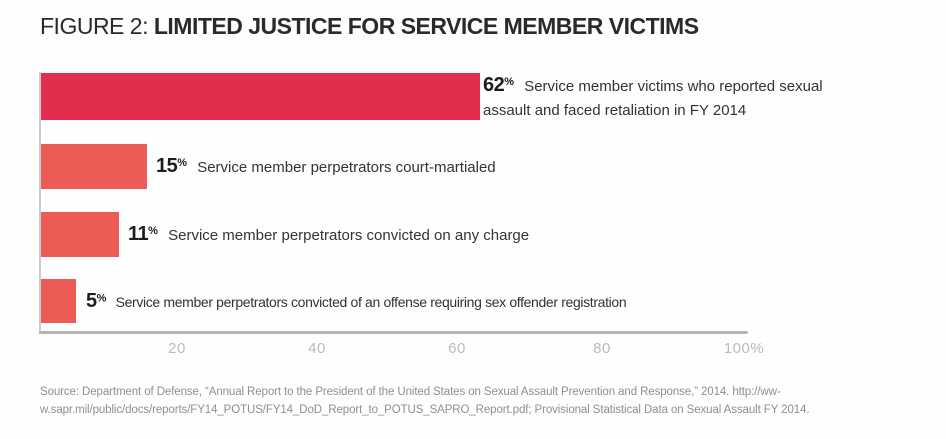 Image resolution: width=946 pixels, height=439 pixels. Describe the element at coordinates (138, 234) in the screenshot. I see `bar-value: 11` at that location.